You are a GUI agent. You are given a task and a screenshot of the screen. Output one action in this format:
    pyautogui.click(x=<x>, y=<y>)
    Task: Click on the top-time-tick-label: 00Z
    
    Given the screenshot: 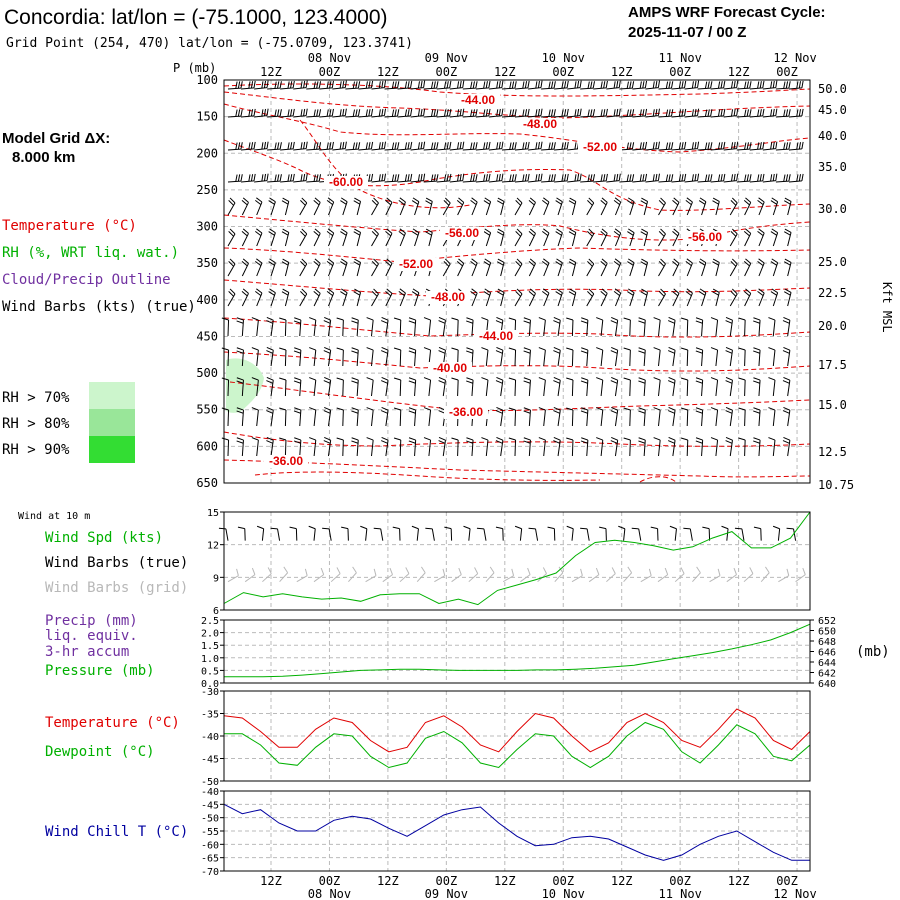 What is the action you would take?
    pyautogui.click(x=447, y=72)
    